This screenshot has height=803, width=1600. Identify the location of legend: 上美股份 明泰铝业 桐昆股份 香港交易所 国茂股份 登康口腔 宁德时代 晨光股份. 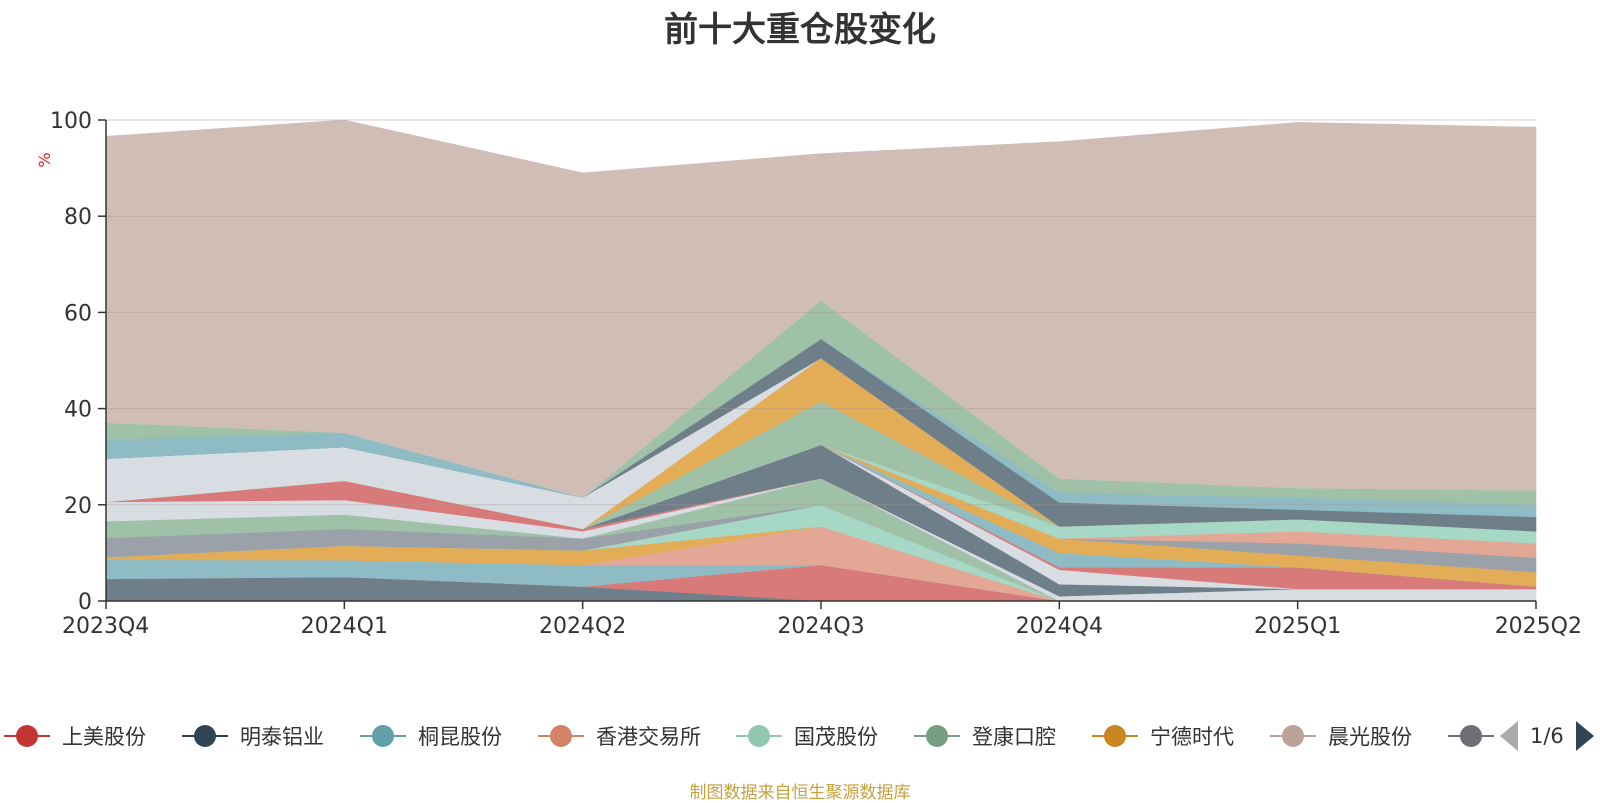
(800, 736).